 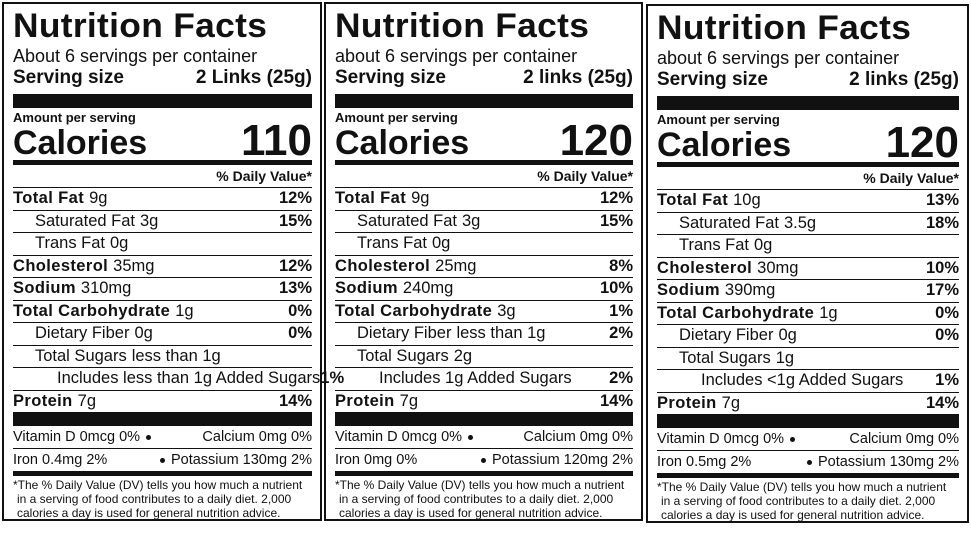 I want to click on daily-value: 1%, so click(x=621, y=310).